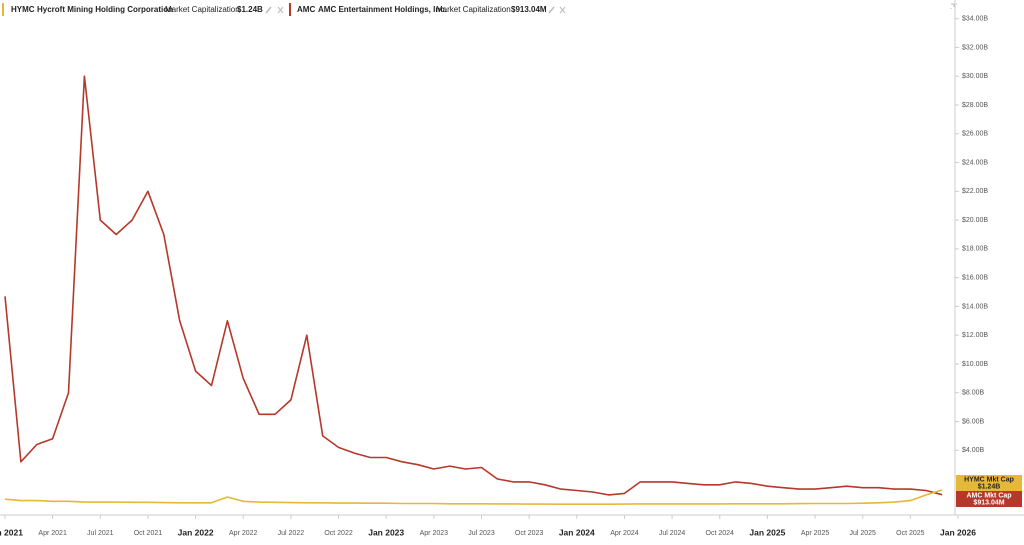 Image resolution: width=1024 pixels, height=545 pixels. I want to click on x-tick-label: Apr 2021, so click(52, 533).